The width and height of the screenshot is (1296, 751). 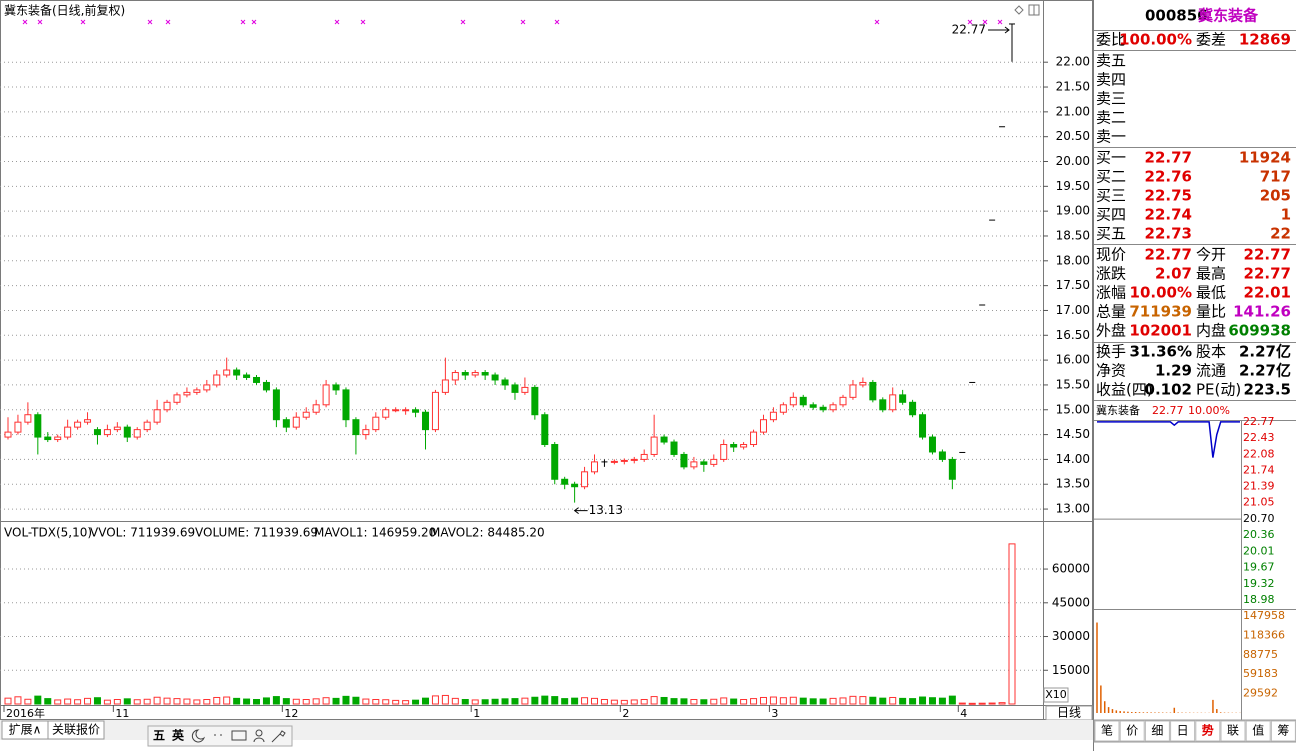 I want to click on quote-label: 内盘, so click(x=1211, y=331).